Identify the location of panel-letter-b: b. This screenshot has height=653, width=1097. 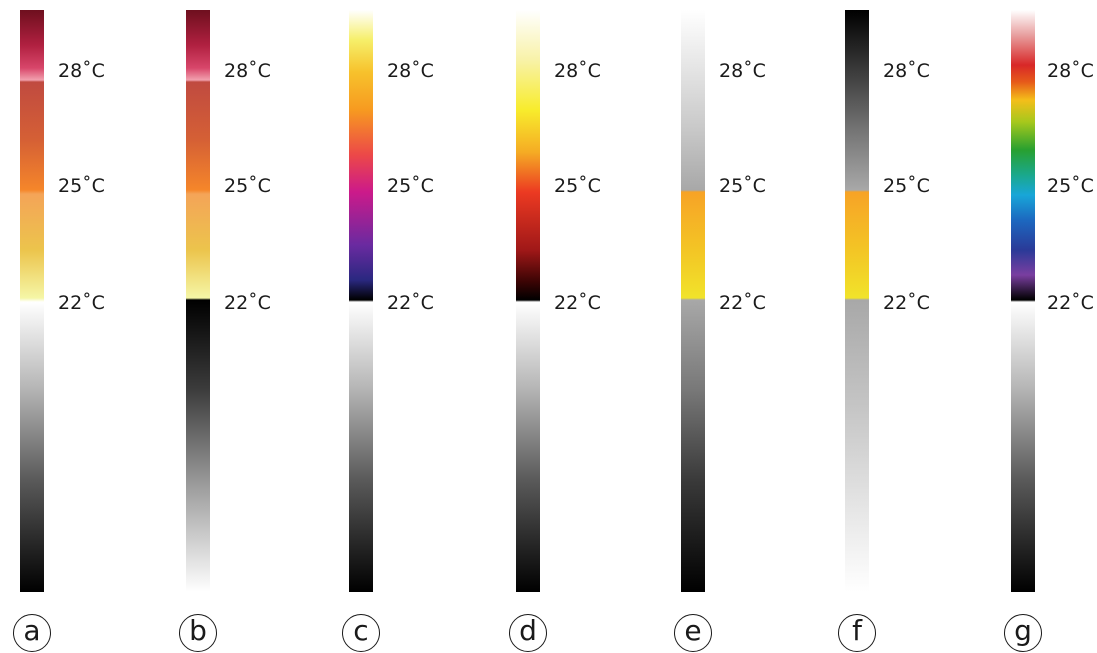
(198, 633).